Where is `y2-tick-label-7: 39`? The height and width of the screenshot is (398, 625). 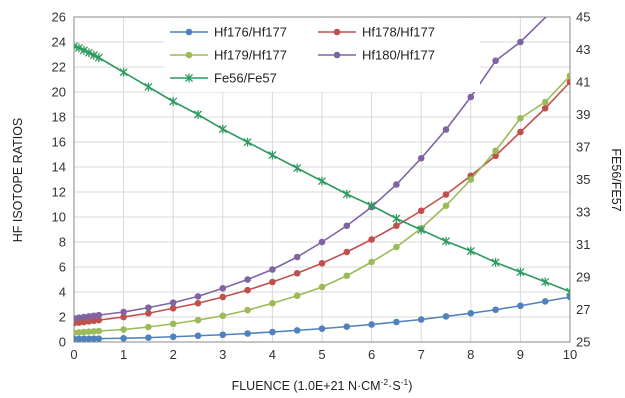 y2-tick-label-7: 39 is located at coordinates (583, 114).